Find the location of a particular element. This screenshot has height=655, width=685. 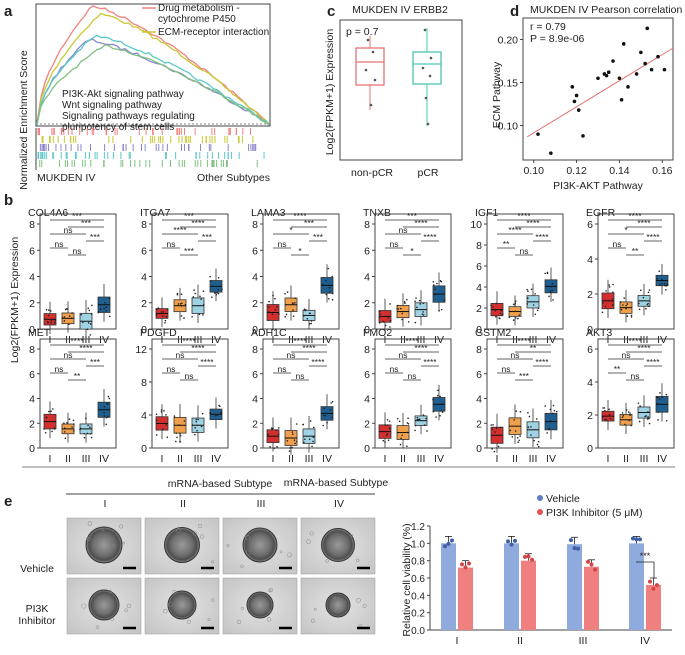

erbb2-box-pcr is located at coordinates (427, 77).